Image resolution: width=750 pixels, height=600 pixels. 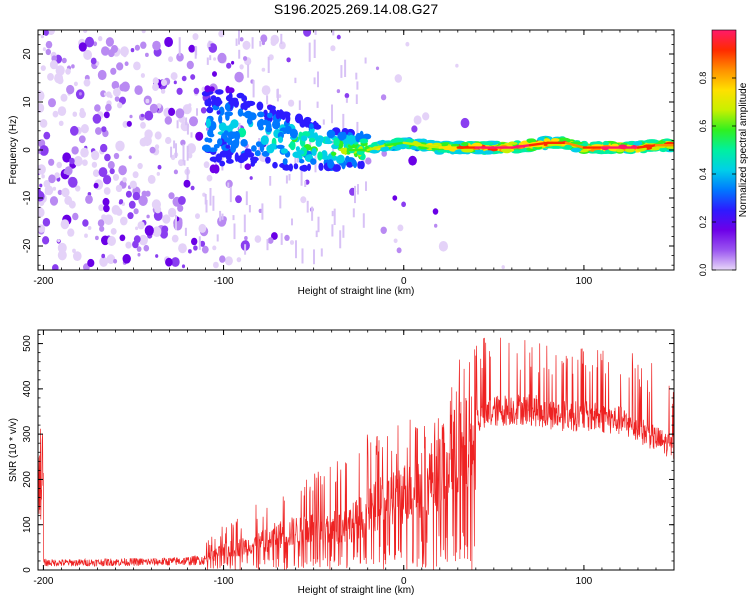 I want to click on y-tick-label: -10, so click(x=27, y=197).